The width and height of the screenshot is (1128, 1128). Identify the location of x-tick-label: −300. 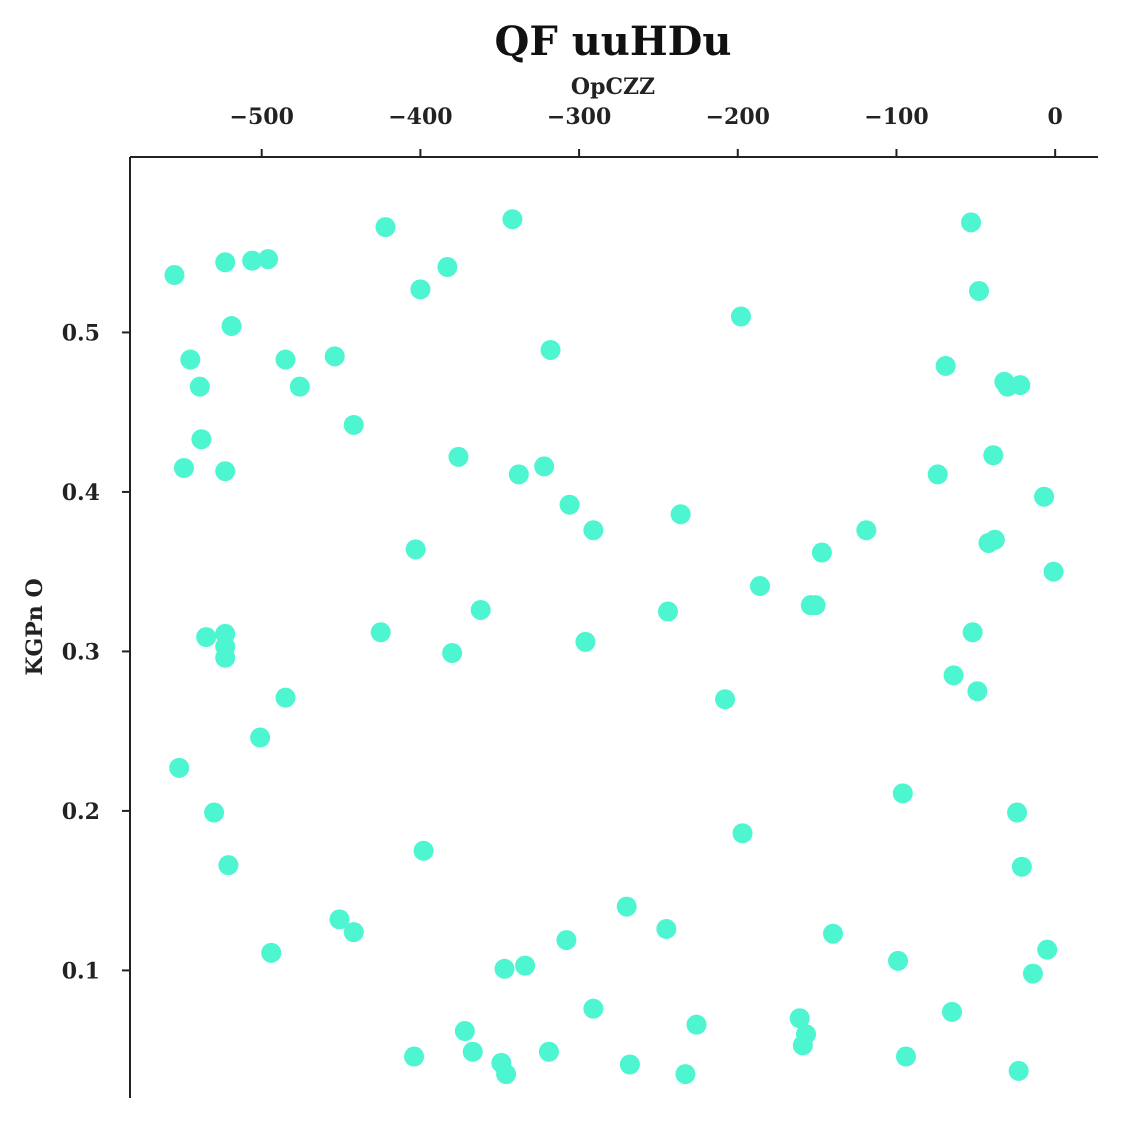
(579, 117).